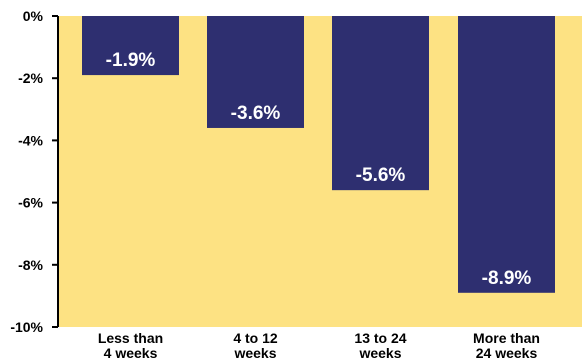 The image size is (582, 363). I want to click on x-category-label: 13 to 24 weeks, so click(380, 345).